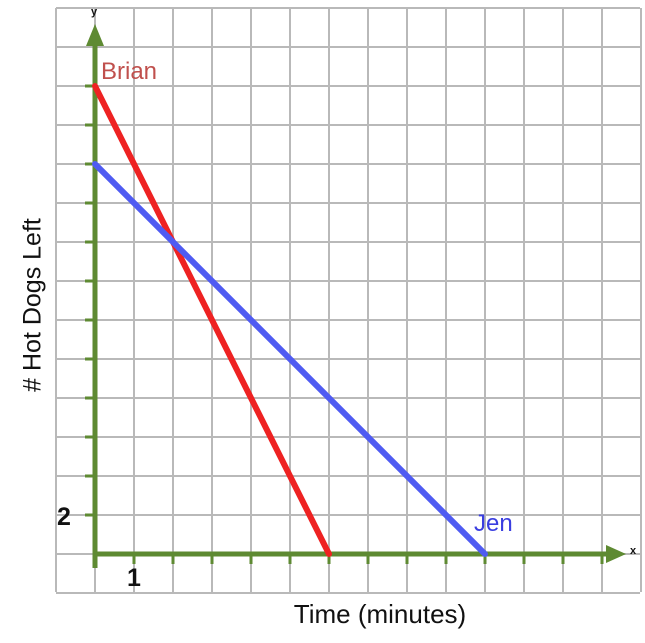 The image size is (645, 643). I want to click on y-axis-title: # Hot Dogs Left, so click(32, 305).